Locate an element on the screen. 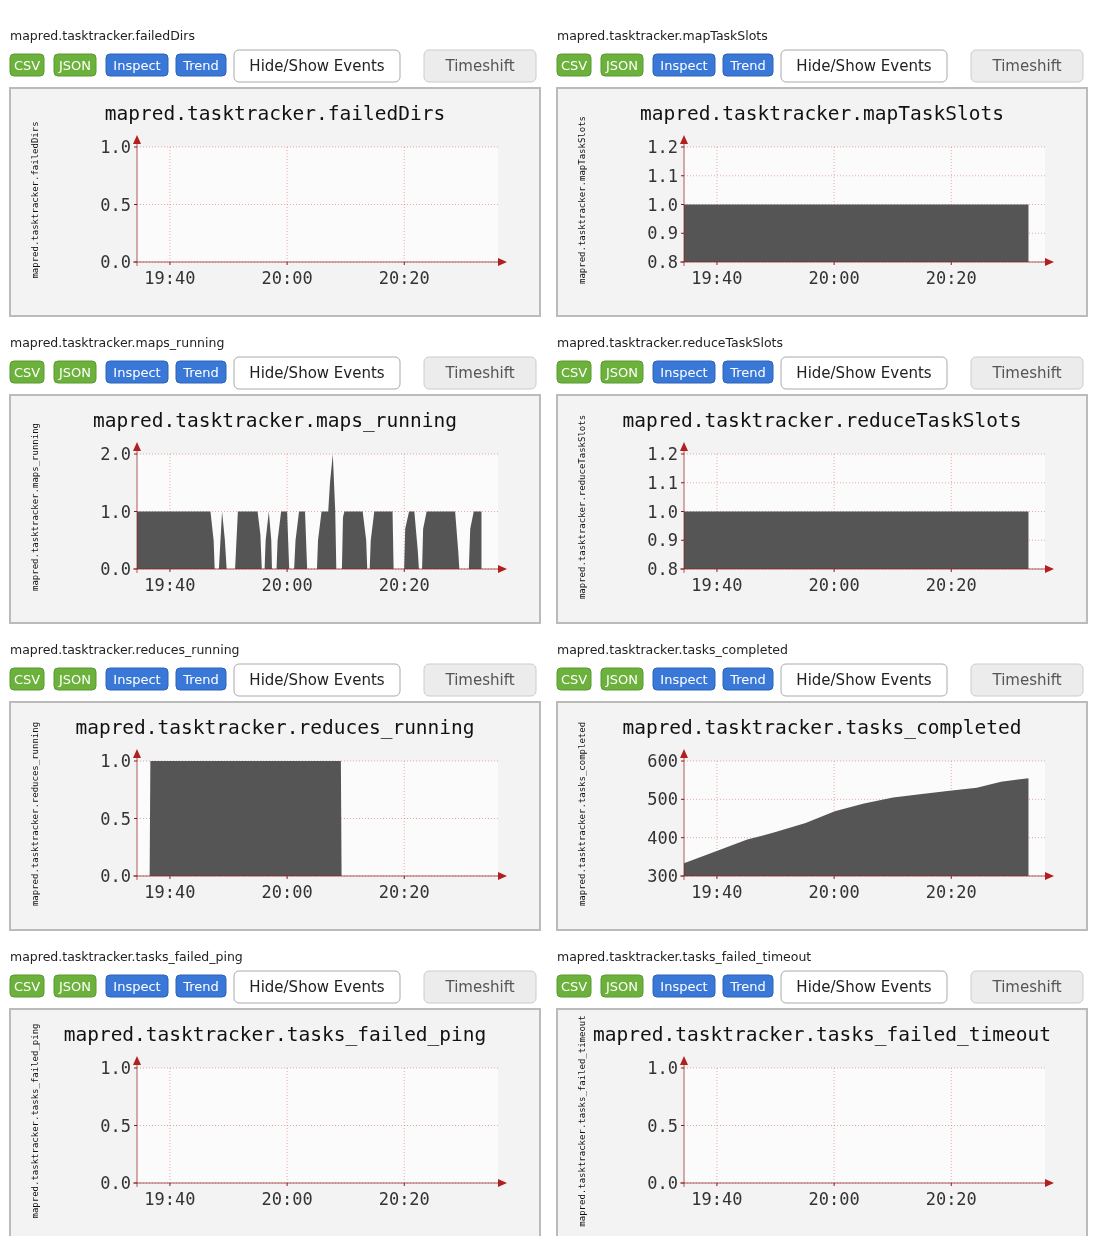  y-tick-label: 2.0 is located at coordinates (115, 454).